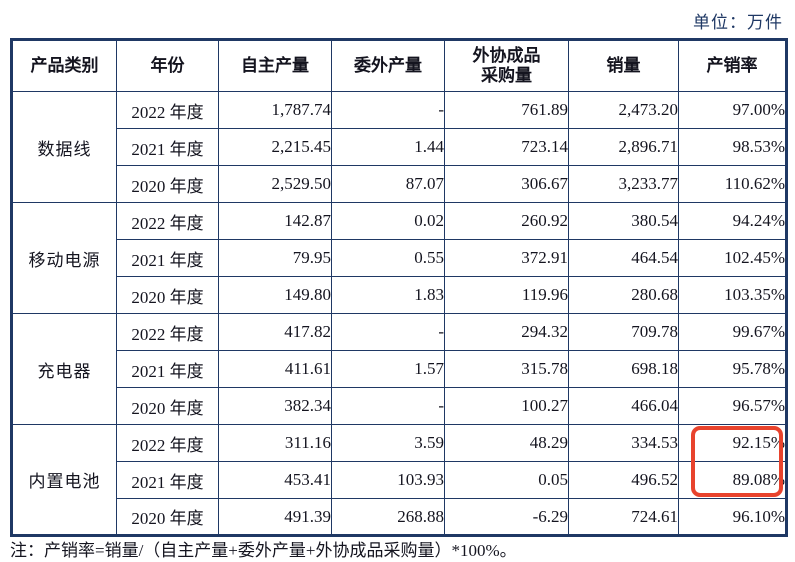  I want to click on ratio-cell: 96.57%, so click(732, 406).